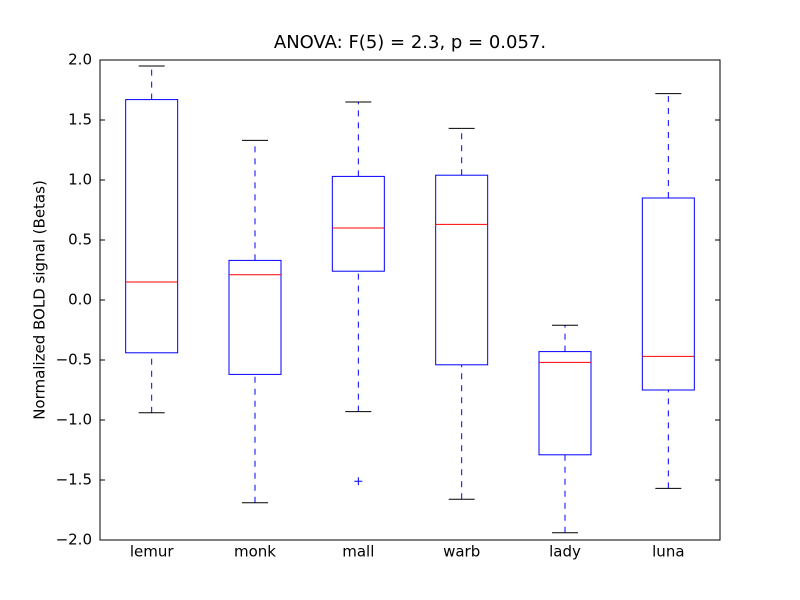  I want to click on y-axis-label: Normalized BOLD signal (Betas), so click(40, 300).